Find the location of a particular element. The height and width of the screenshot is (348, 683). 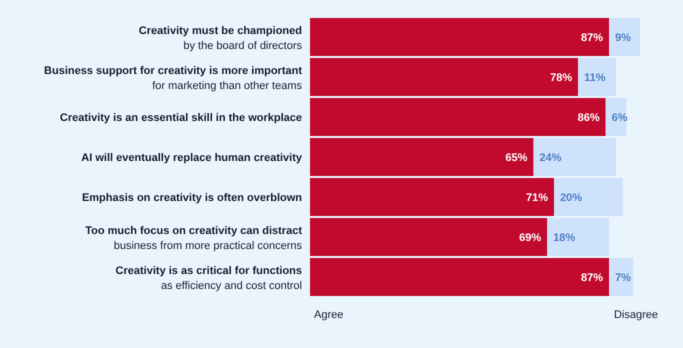

data-label: 20% is located at coordinates (571, 198).